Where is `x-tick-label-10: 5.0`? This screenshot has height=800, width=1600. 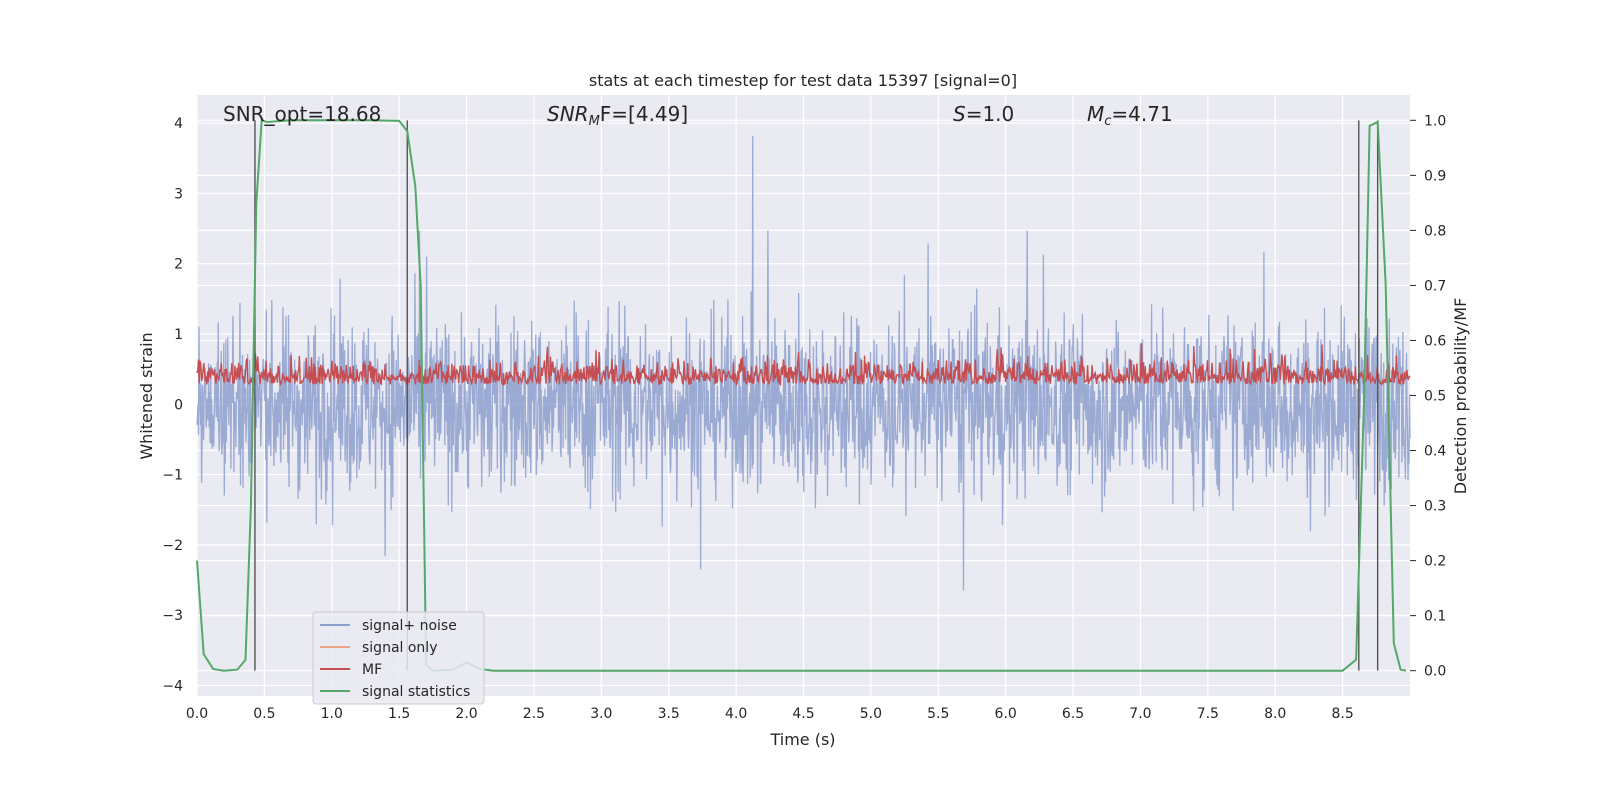 x-tick-label-10: 5.0 is located at coordinates (871, 714).